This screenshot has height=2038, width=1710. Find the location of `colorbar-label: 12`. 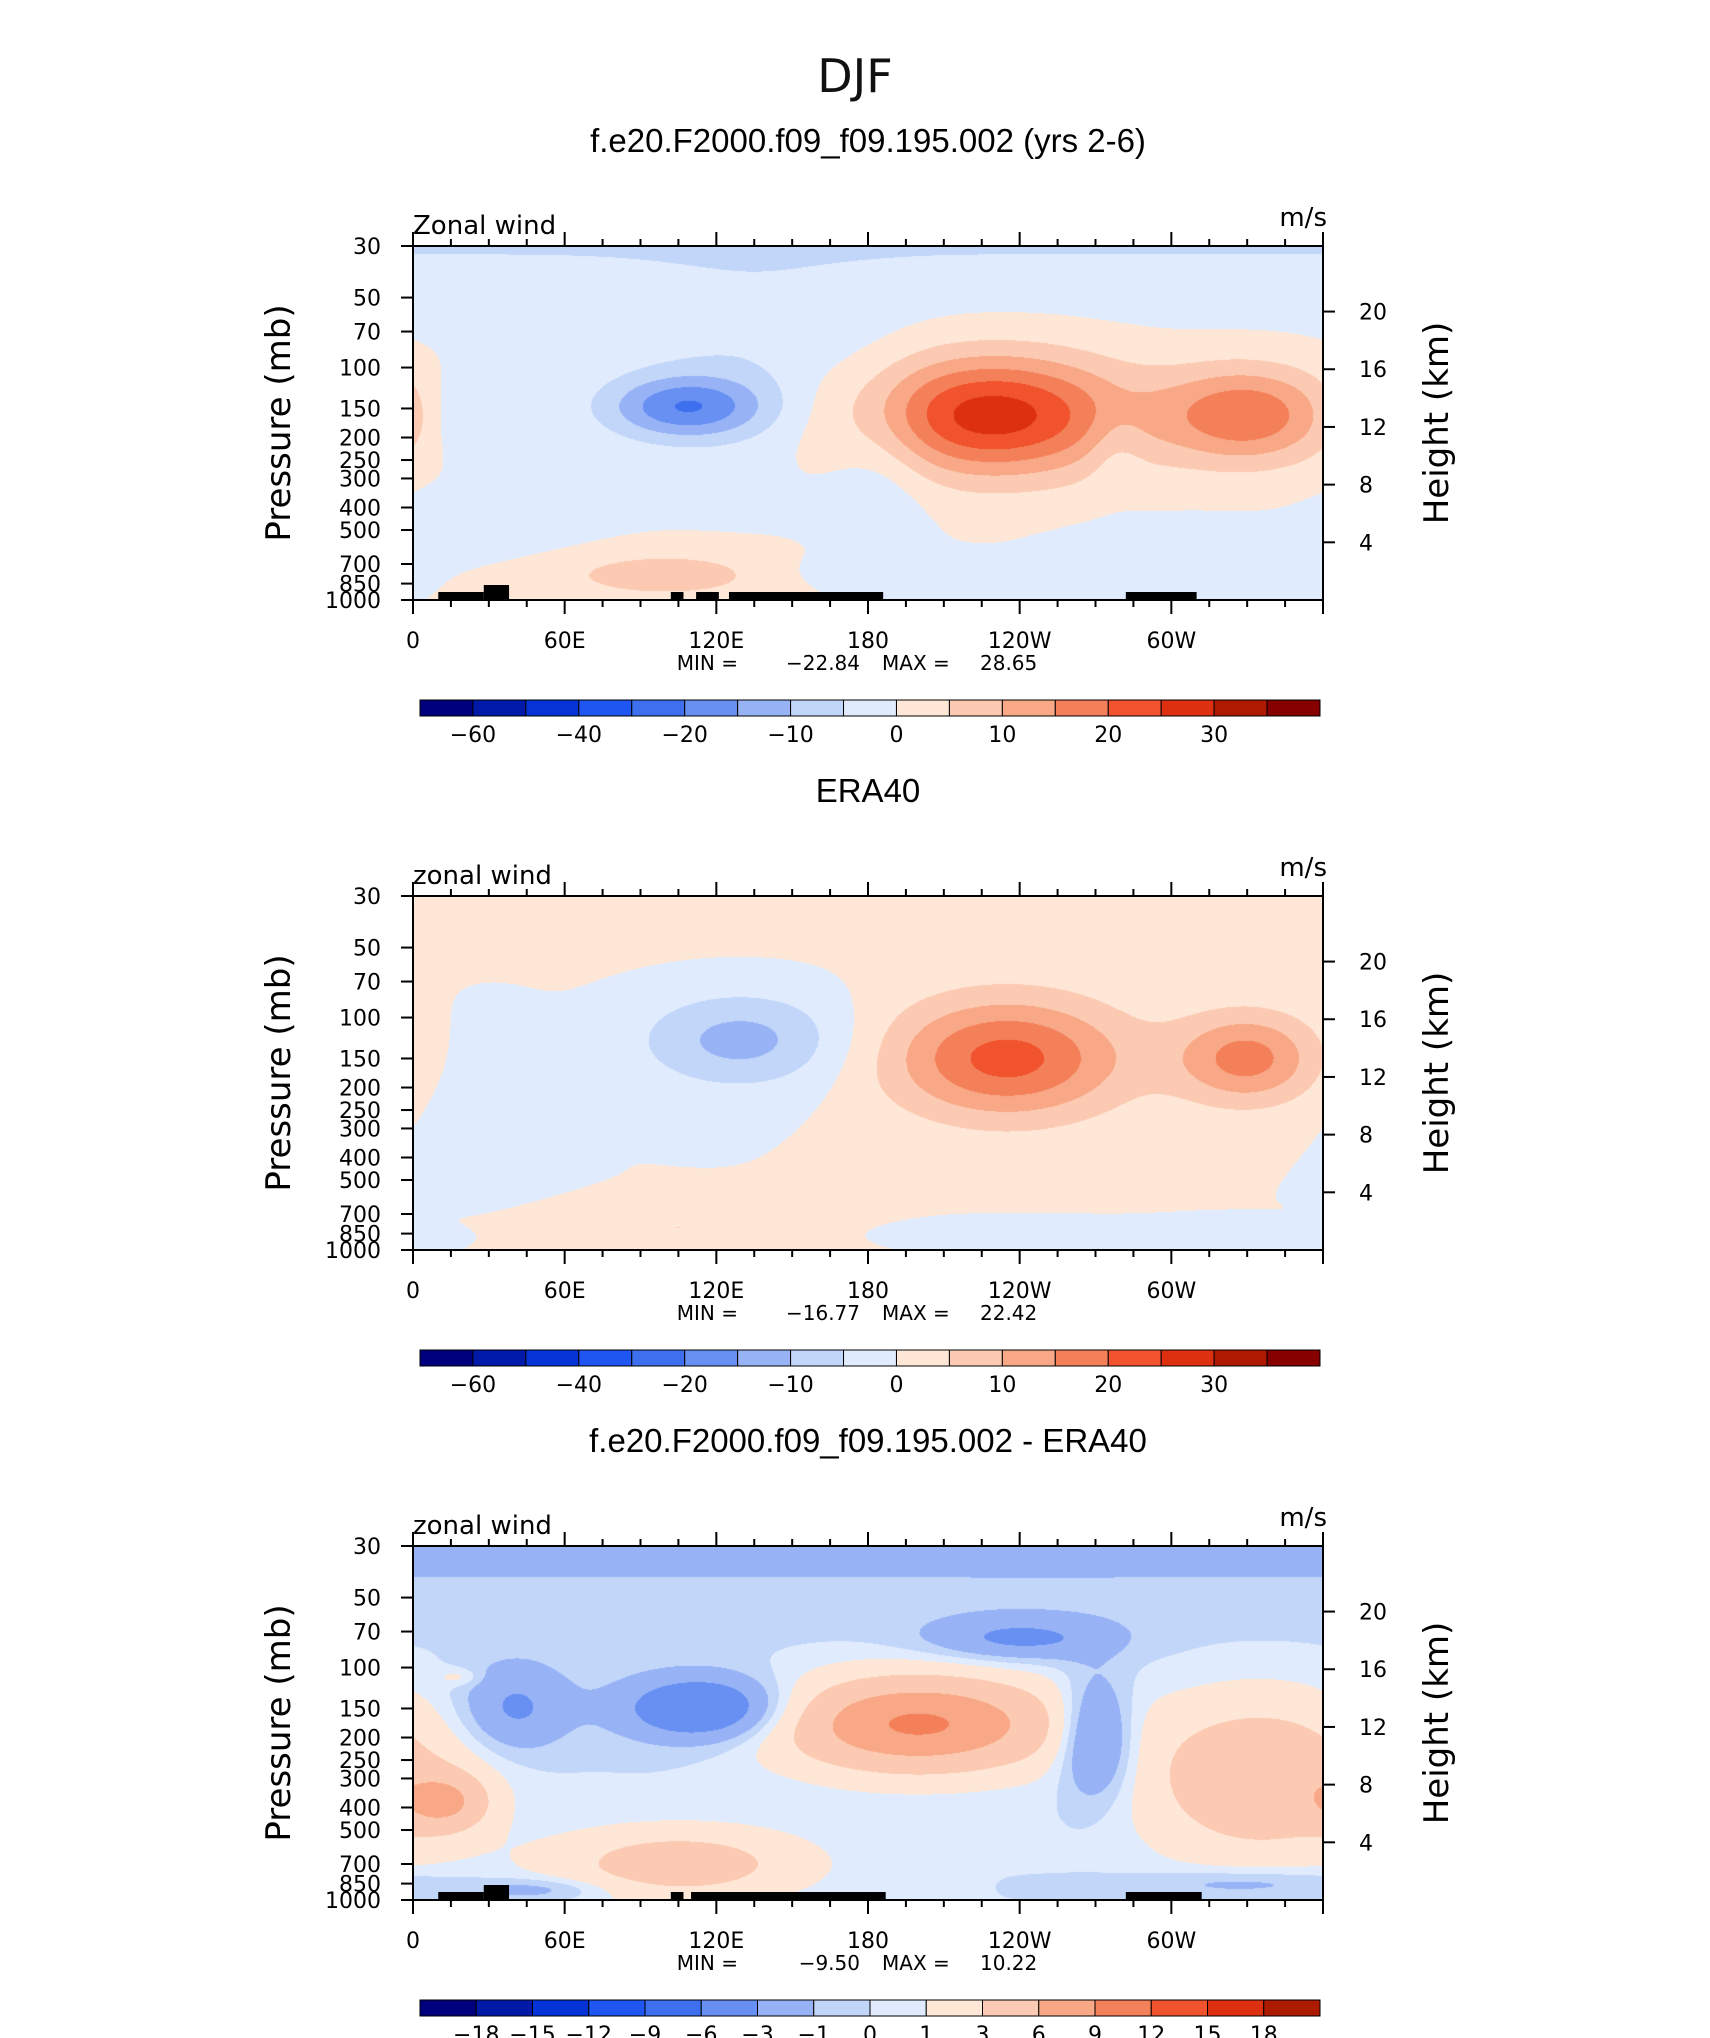

colorbar-label: 12 is located at coordinates (1151, 2030).